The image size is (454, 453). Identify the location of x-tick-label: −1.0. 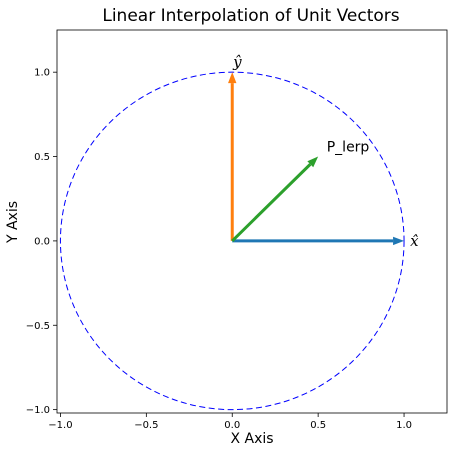
(60, 425).